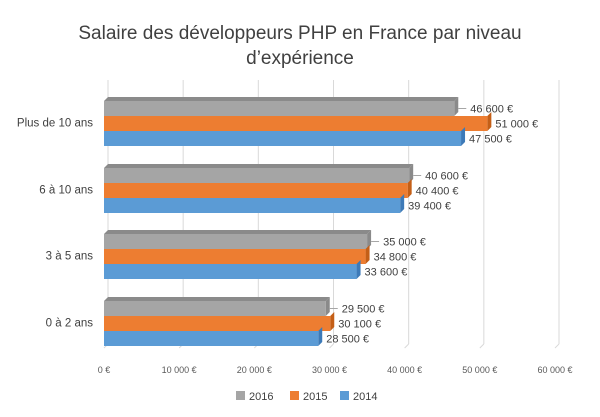 The image size is (600, 417). Describe the element at coordinates (254, 370) in the screenshot. I see `x-tick-label: 20 000 €` at that location.